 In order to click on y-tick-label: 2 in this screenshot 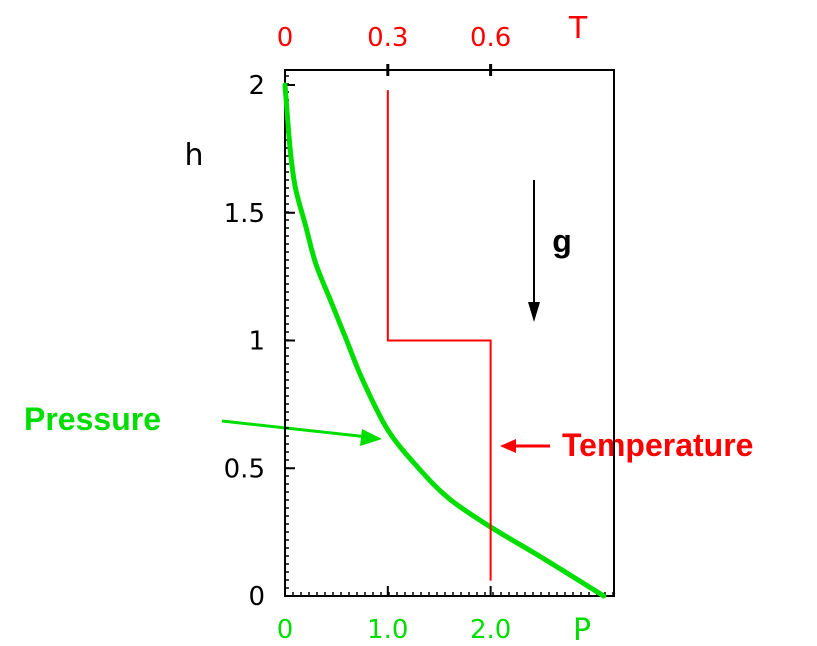, I will do `click(256, 86)`.